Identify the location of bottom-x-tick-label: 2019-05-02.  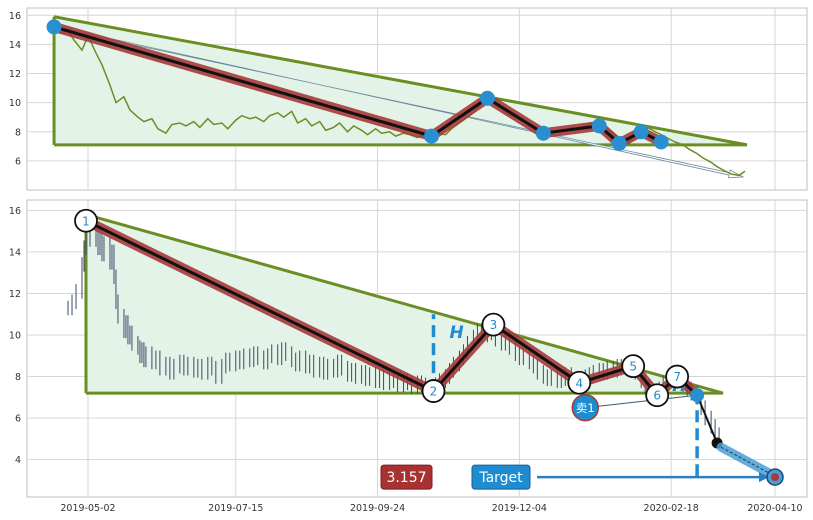
(87, 508).